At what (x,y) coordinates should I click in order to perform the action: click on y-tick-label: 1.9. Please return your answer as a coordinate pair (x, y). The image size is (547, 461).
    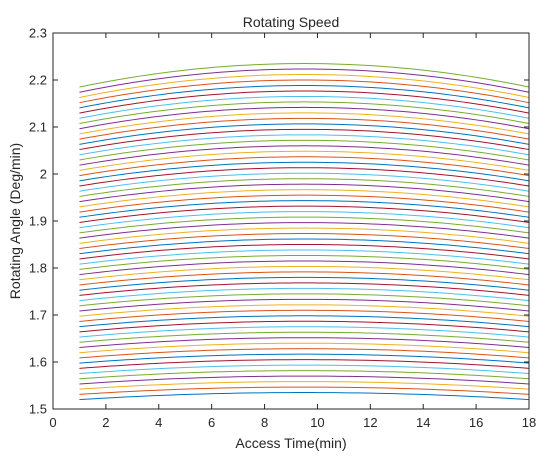
    Looking at the image, I should click on (38, 221).